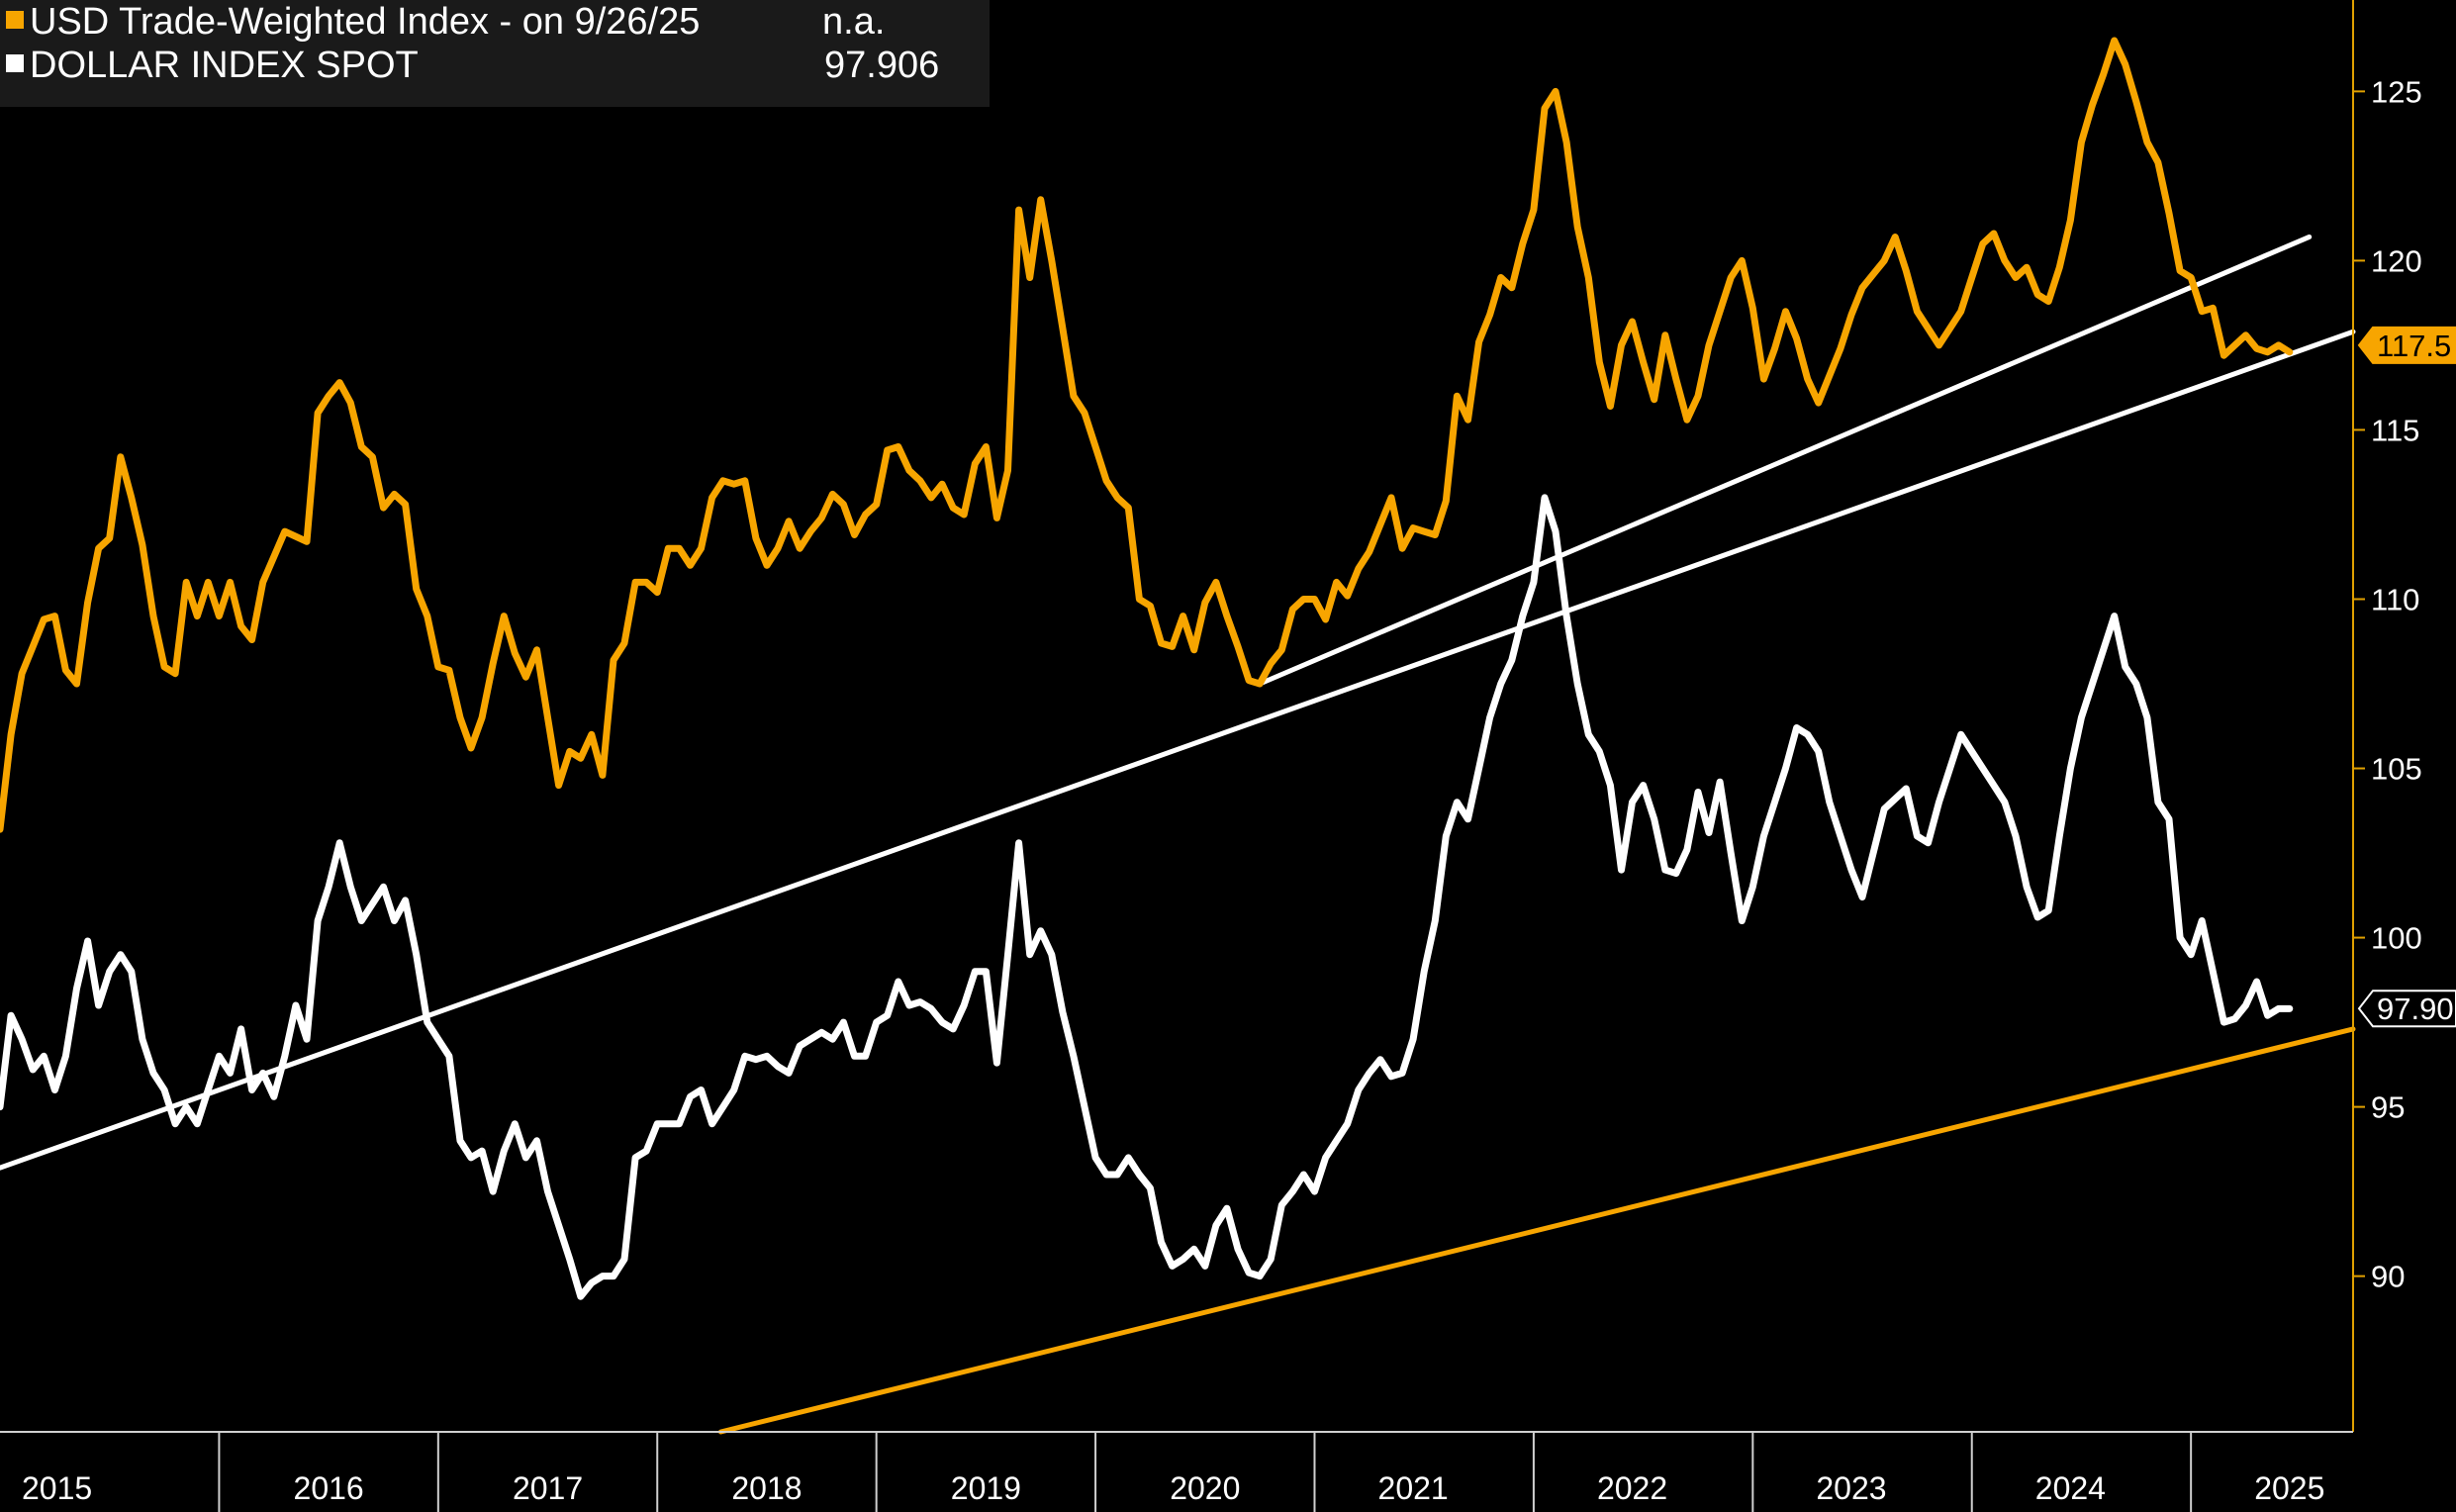  What do you see at coordinates (548, 1488) in the screenshot?
I see `x-tick-label-2017: 2017` at bounding box center [548, 1488].